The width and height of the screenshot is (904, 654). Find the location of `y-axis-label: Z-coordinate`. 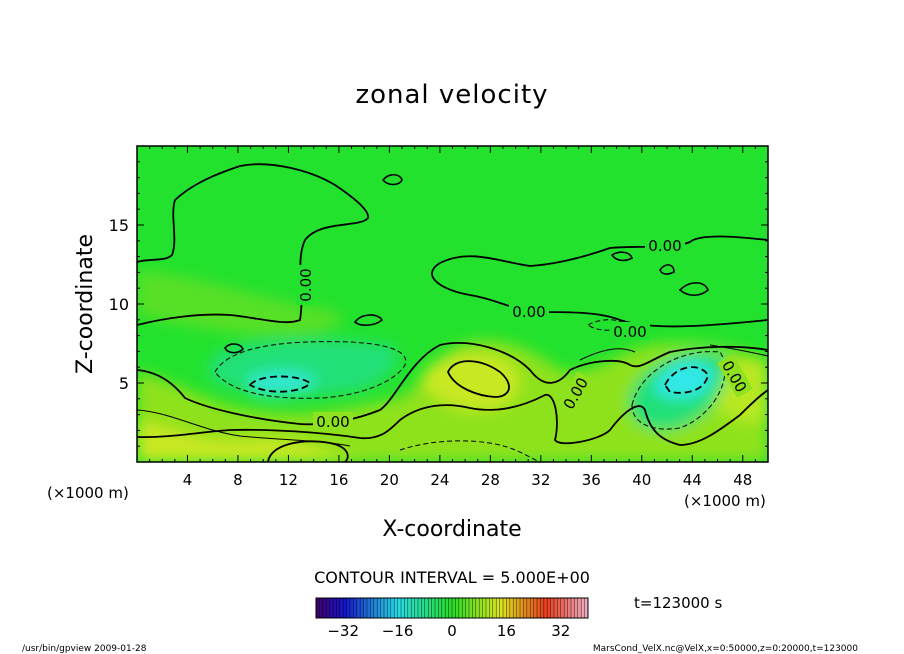

y-axis-label: Z-coordinate is located at coordinates (85, 304).